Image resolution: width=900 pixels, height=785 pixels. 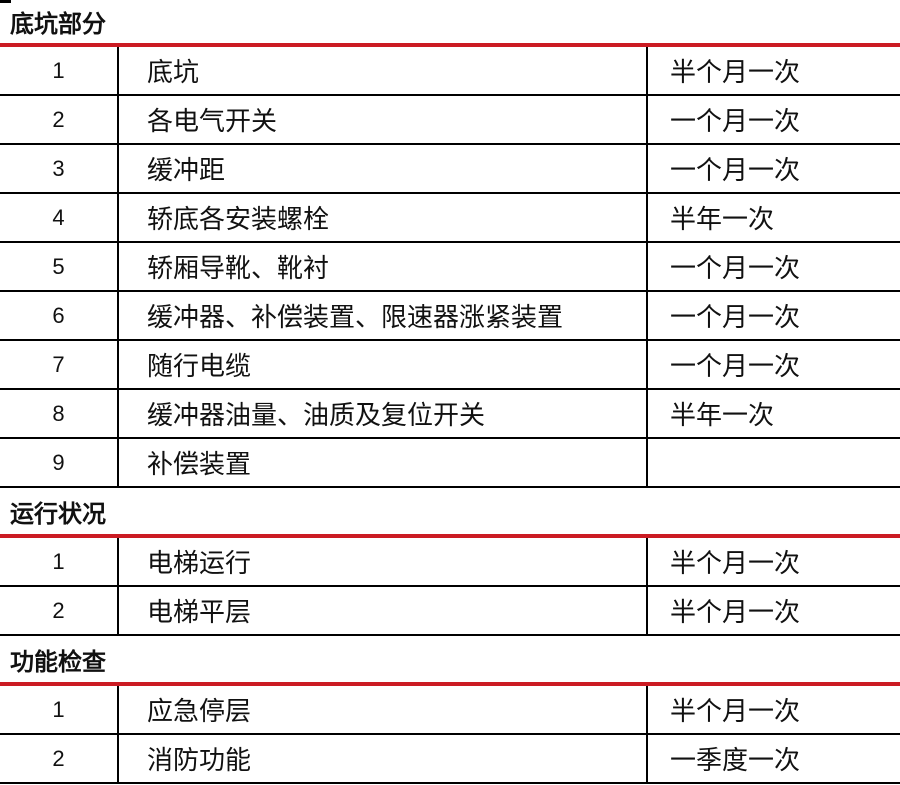 What do you see at coordinates (383, 266) in the screenshot?
I see `inspection-item-cell: 轿厢导靴、靴衬` at bounding box center [383, 266].